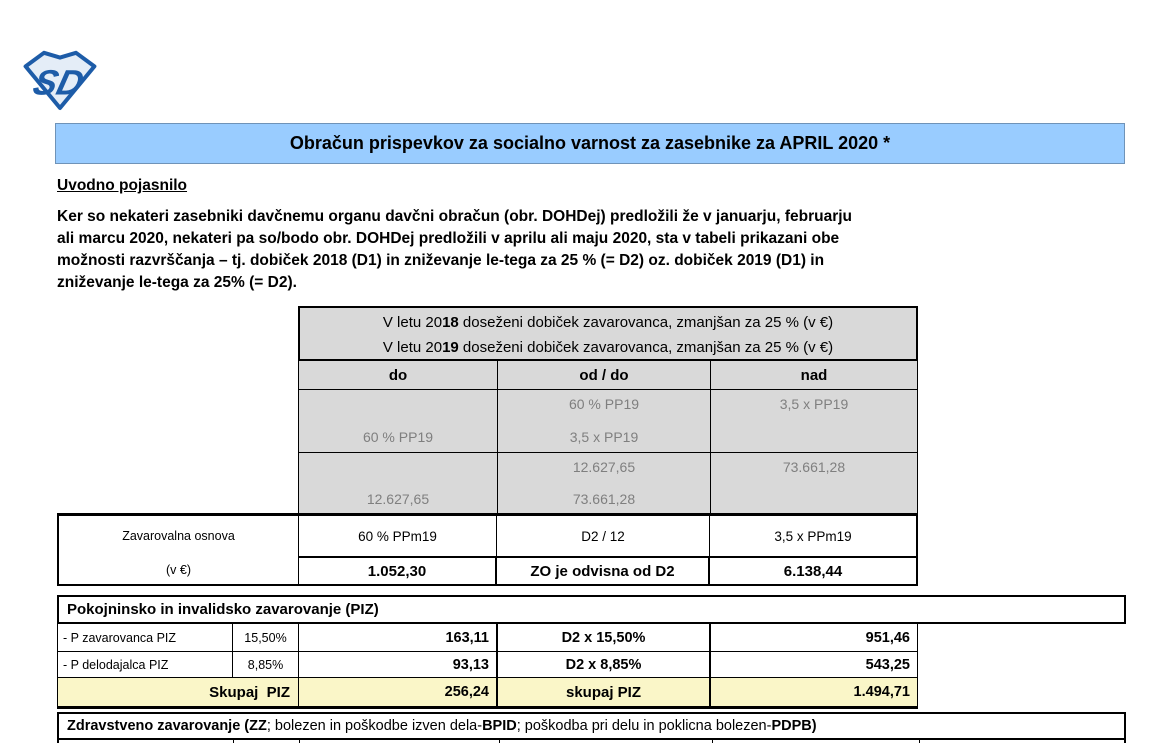 The width and height of the screenshot is (1157, 743). What do you see at coordinates (398, 483) in the screenshot?
I see `amount-do-cell: 12.627,65` at bounding box center [398, 483].